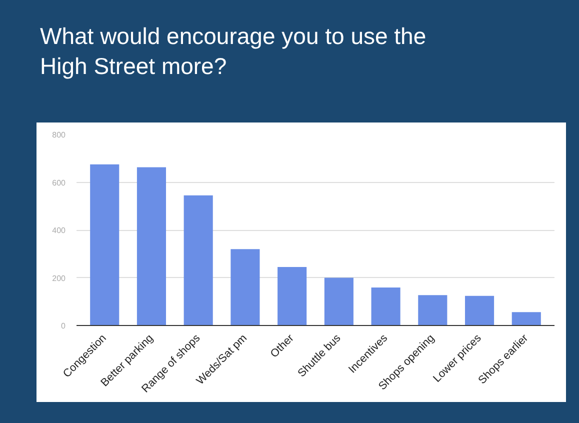 The width and height of the screenshot is (579, 423). I want to click on y-tick-label: 0, so click(63, 325).